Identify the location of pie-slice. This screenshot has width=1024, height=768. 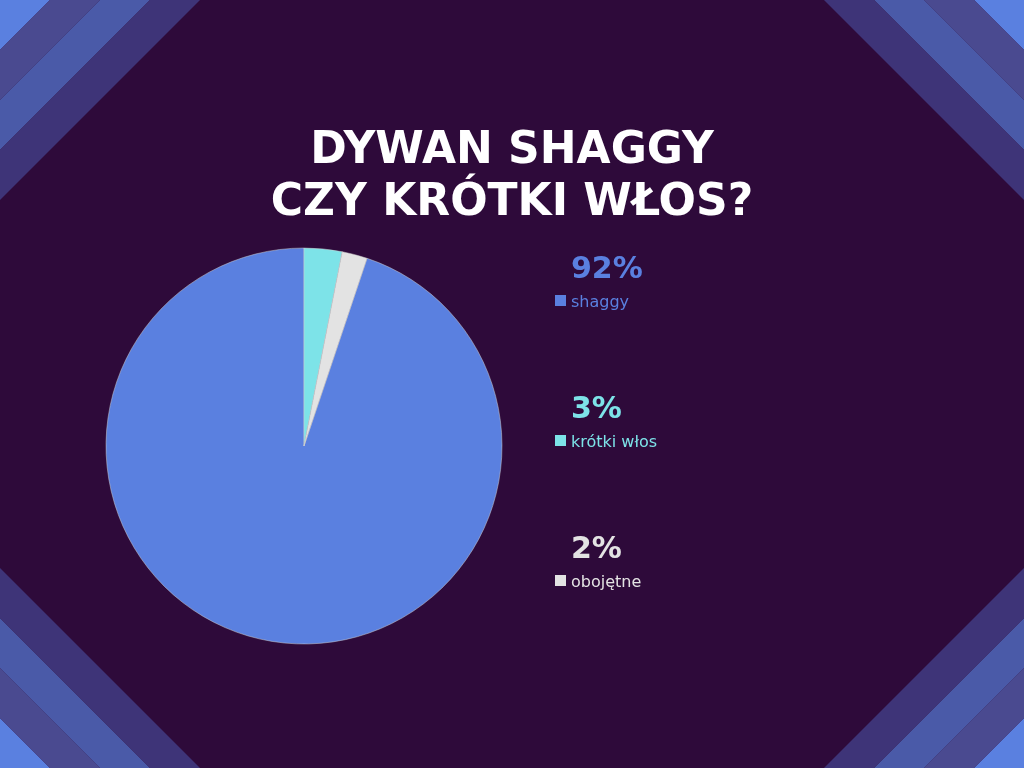
(335, 349).